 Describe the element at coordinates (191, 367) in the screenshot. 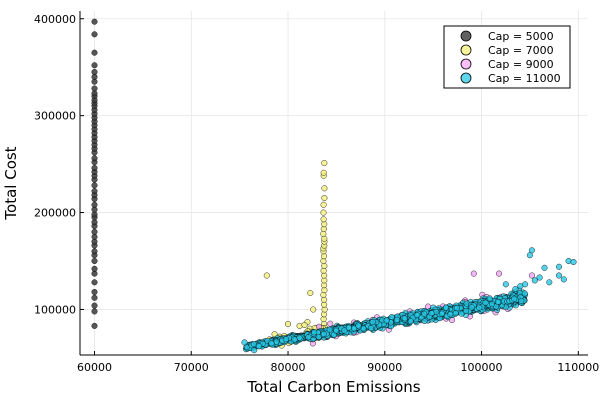

I see `x-tick-label: 70000` at that location.